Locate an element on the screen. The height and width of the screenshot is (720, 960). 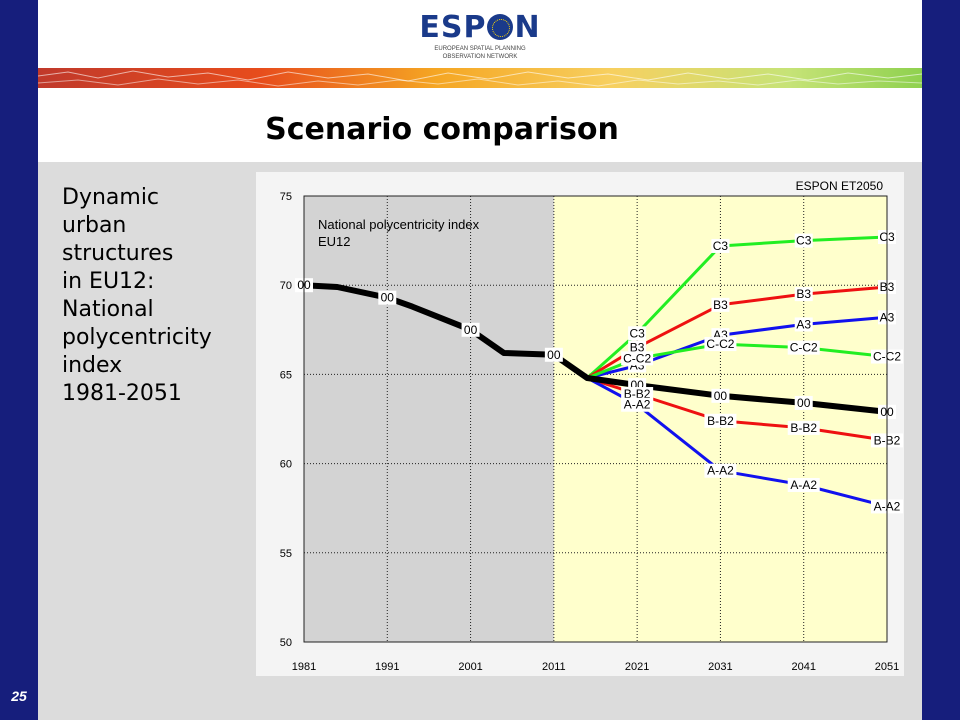
y-tick-label: 75 is located at coordinates (286, 197).